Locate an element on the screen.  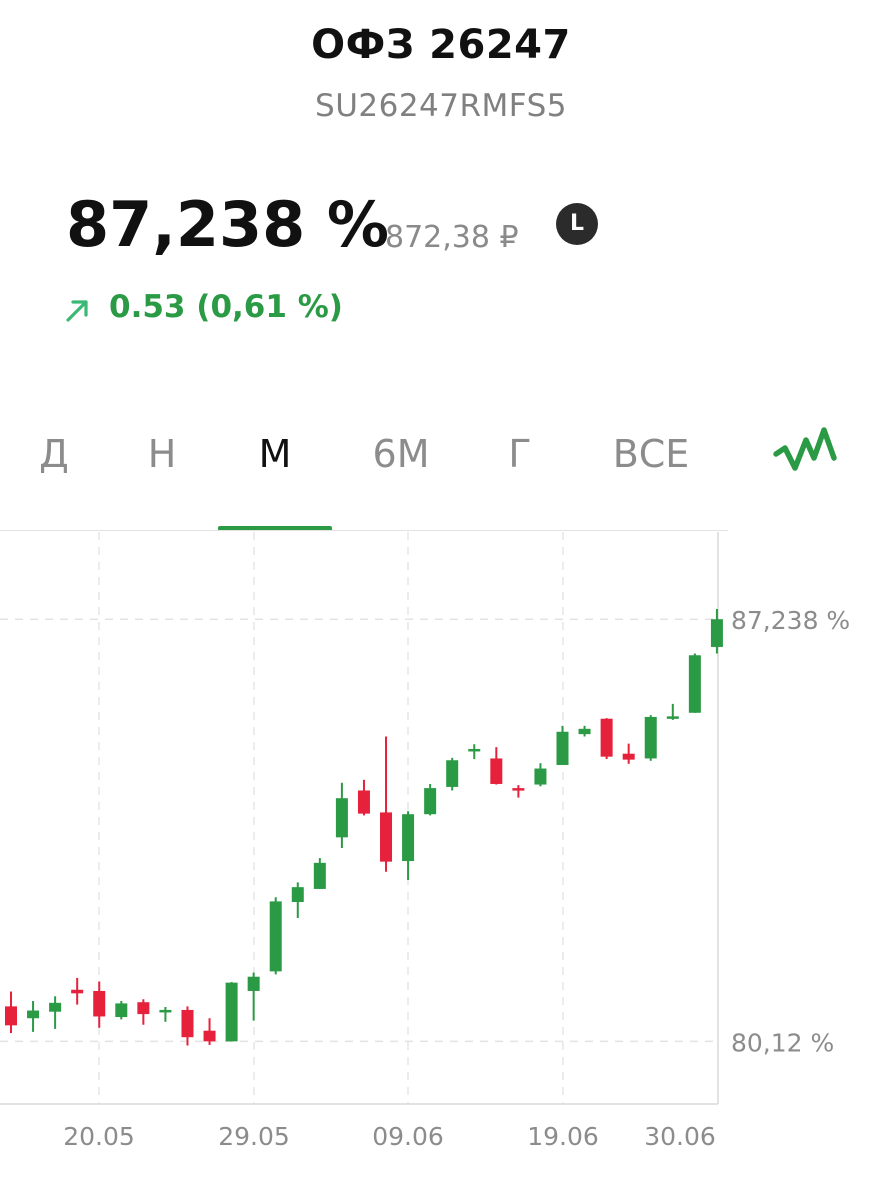
price-in-rubles: 872,38 ₽ is located at coordinates (452, 237).